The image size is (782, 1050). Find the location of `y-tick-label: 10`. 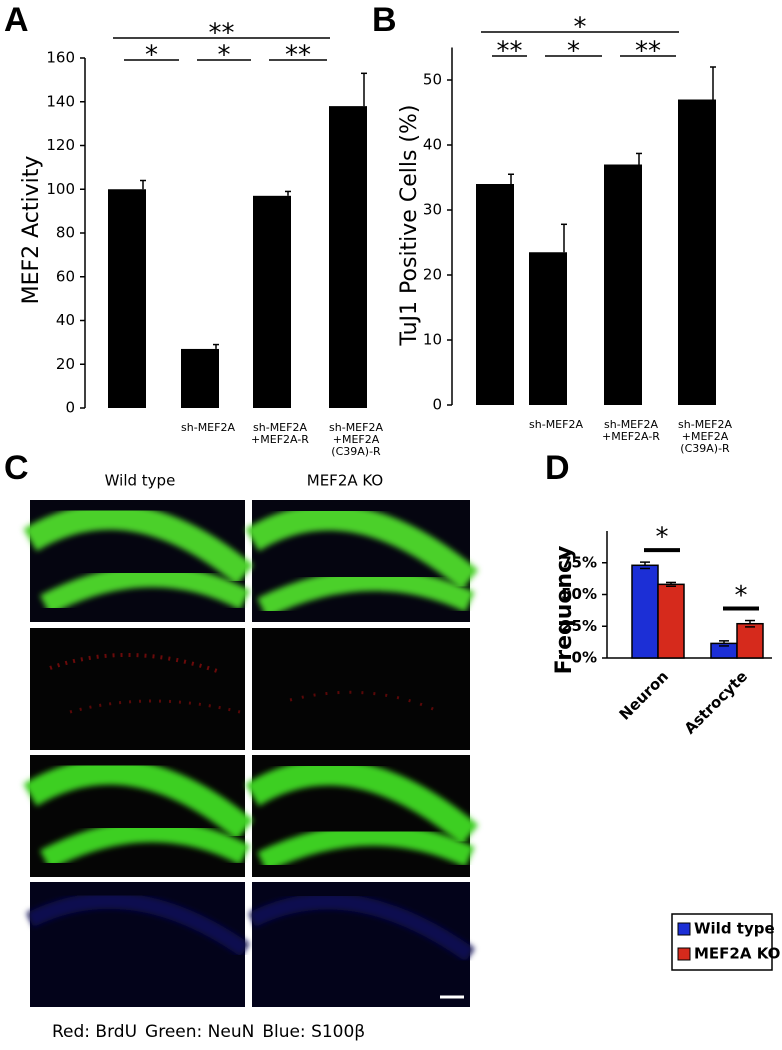

y-tick-label: 10 is located at coordinates (432, 340).